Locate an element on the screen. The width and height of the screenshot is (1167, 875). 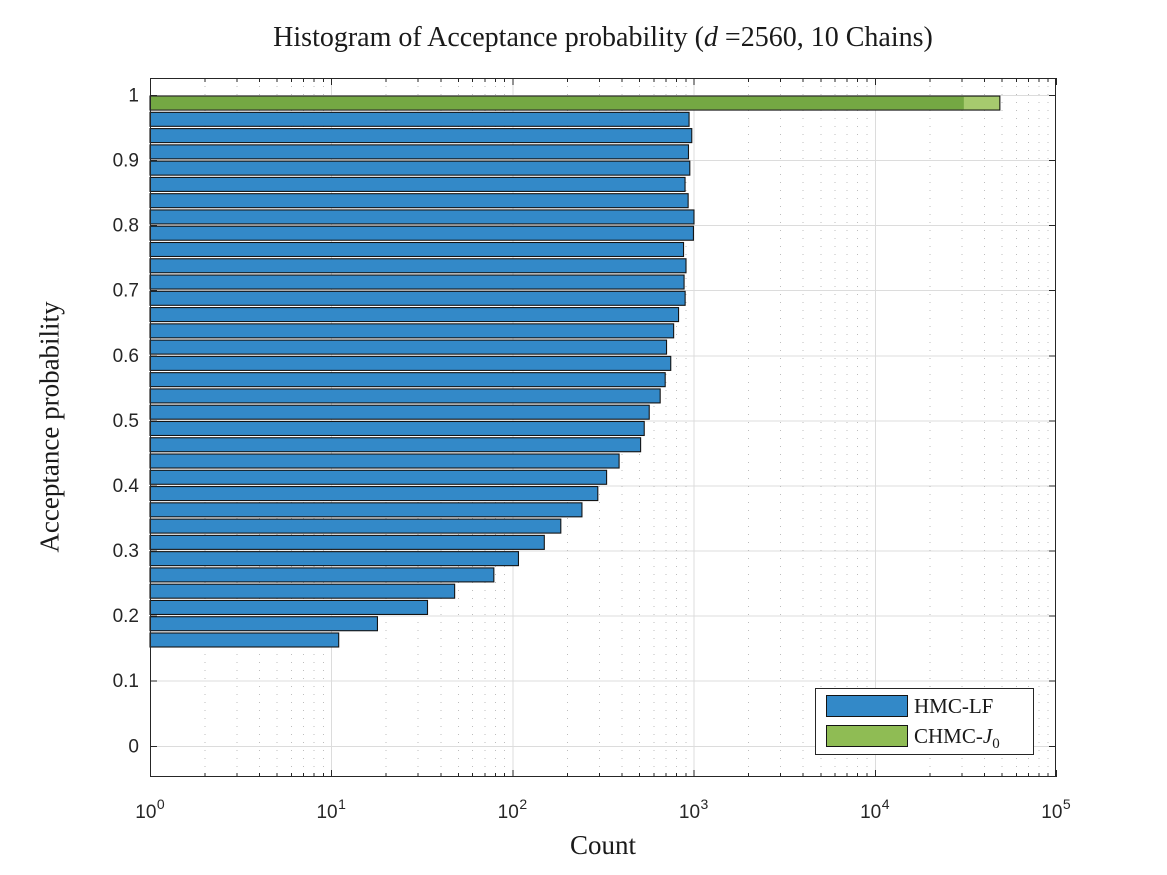
legend-label-hmc-lf: HMC-LF is located at coordinates (954, 705).